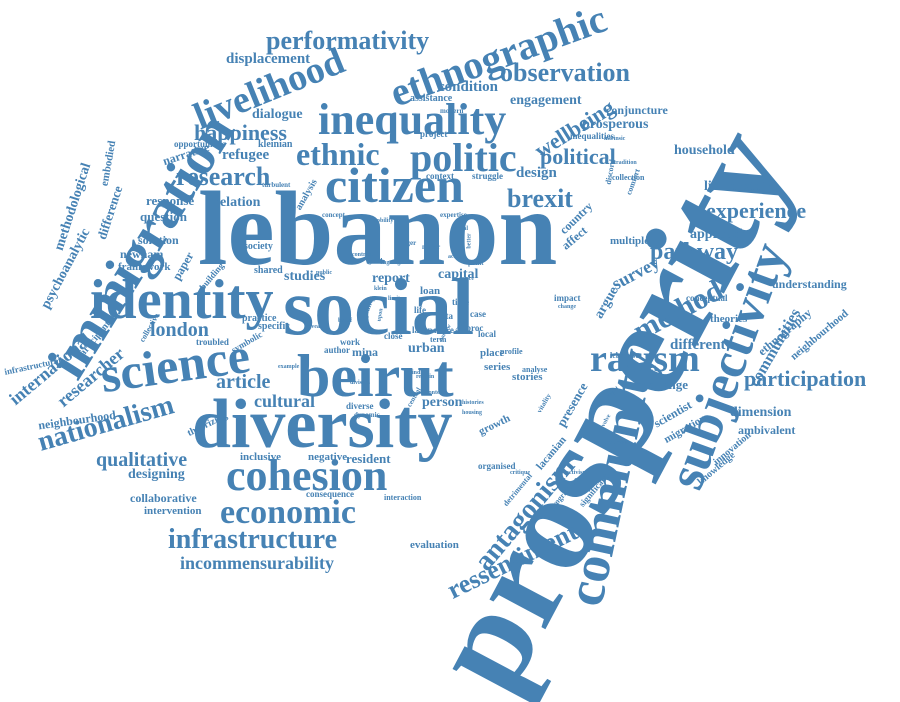 This screenshot has height=702, width=900. I want to click on cloud-word: contrast, so click(362, 255).